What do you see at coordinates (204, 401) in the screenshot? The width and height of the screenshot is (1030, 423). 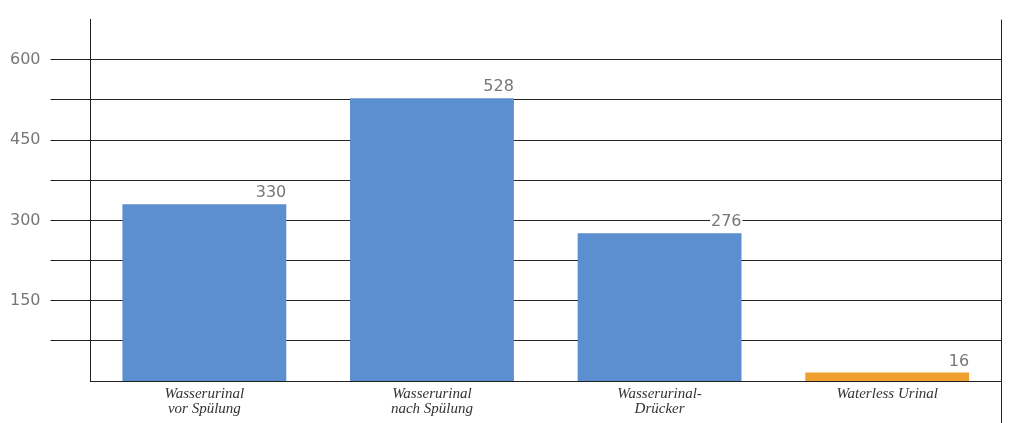 I see `x-tick-label: Wasserurinal vor Spülung` at bounding box center [204, 401].